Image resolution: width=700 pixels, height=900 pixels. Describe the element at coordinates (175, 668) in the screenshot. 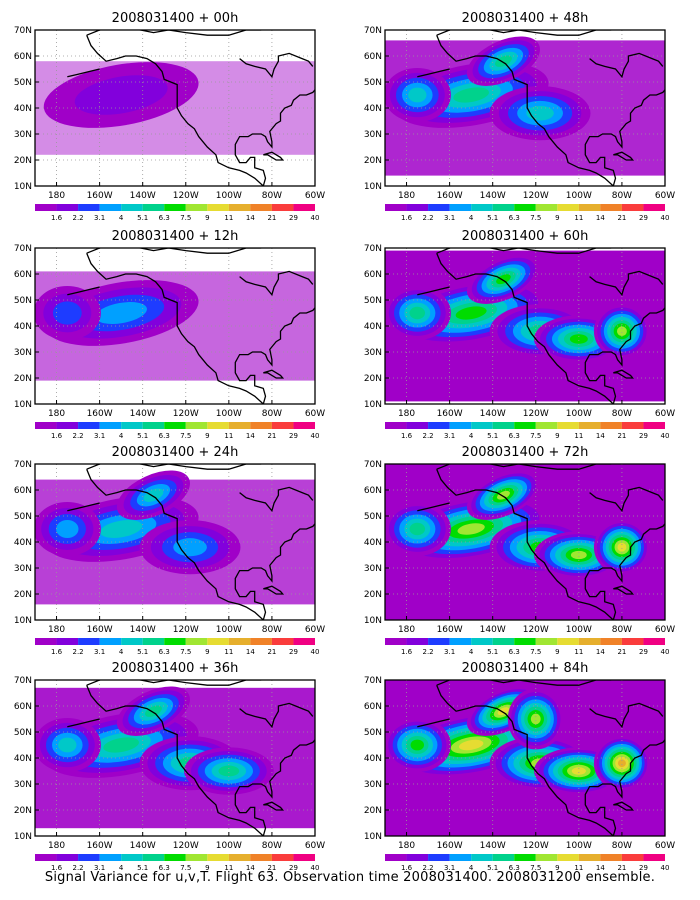

I see `panel-title: 2008031400 + 36h` at that location.